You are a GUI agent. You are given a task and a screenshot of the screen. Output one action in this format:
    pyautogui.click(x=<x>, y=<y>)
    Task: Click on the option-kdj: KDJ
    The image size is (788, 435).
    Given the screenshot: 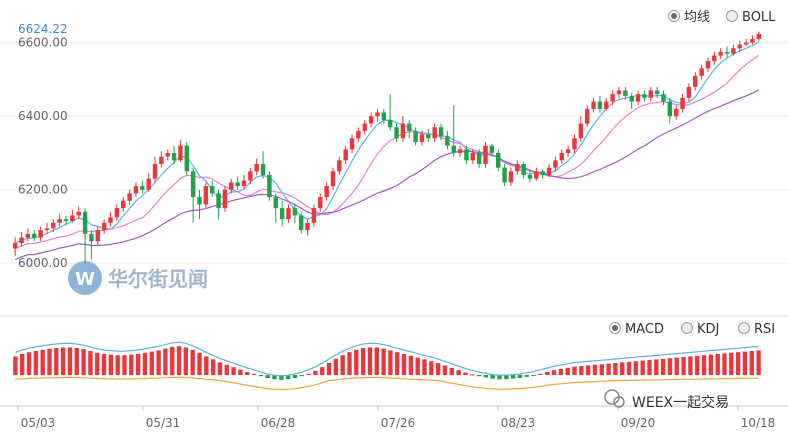 What is the action you would take?
    pyautogui.click(x=700, y=329)
    